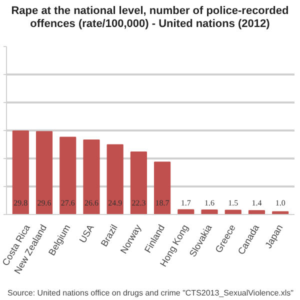 This screenshot has width=300, height=300. I want to click on data-label: 1.7, so click(185, 203).